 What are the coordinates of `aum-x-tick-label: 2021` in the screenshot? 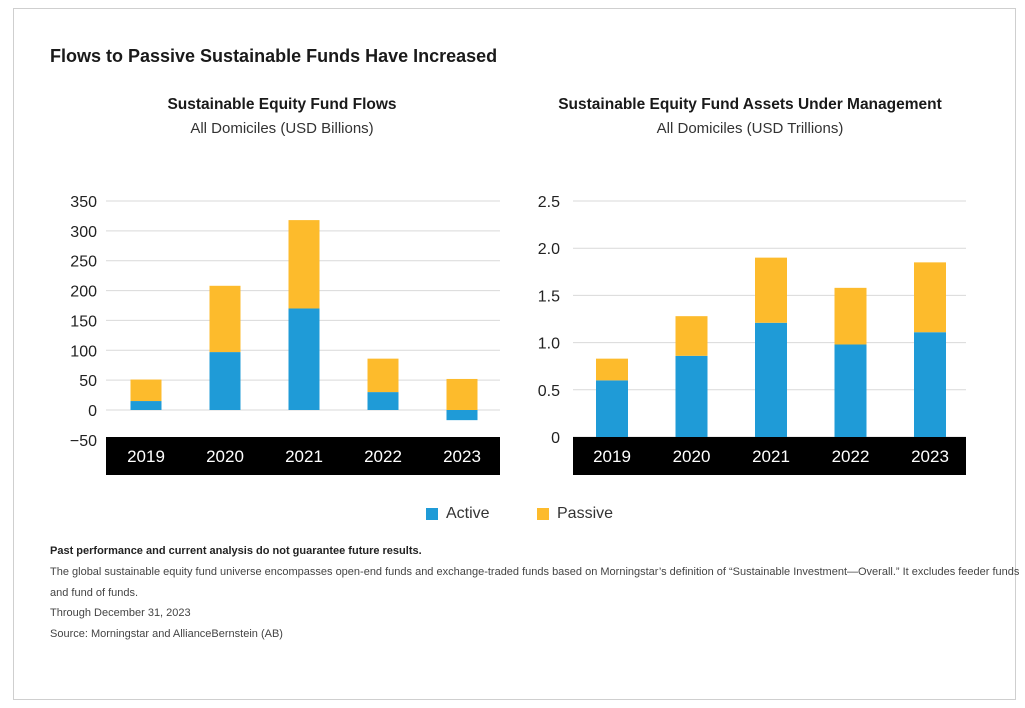 It's located at (771, 456).